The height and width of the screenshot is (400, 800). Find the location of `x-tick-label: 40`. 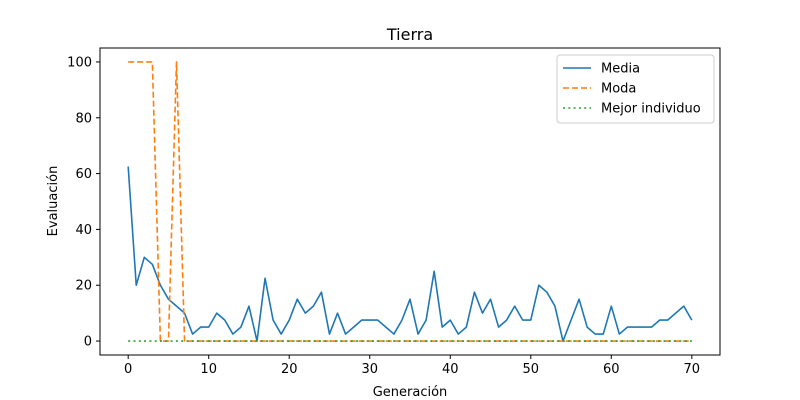

x-tick-label: 40 is located at coordinates (450, 369).